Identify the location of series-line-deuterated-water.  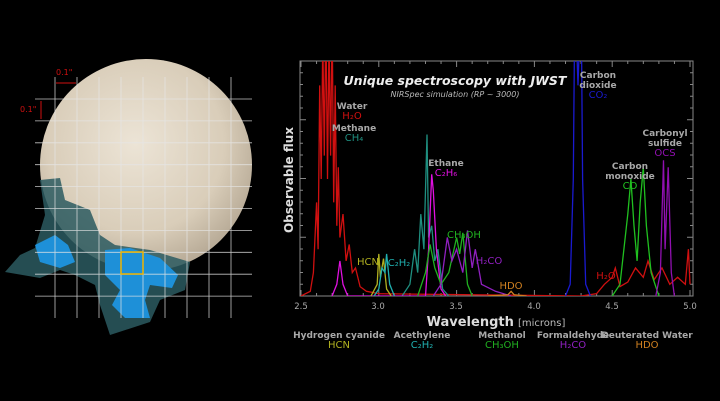
(507, 293).